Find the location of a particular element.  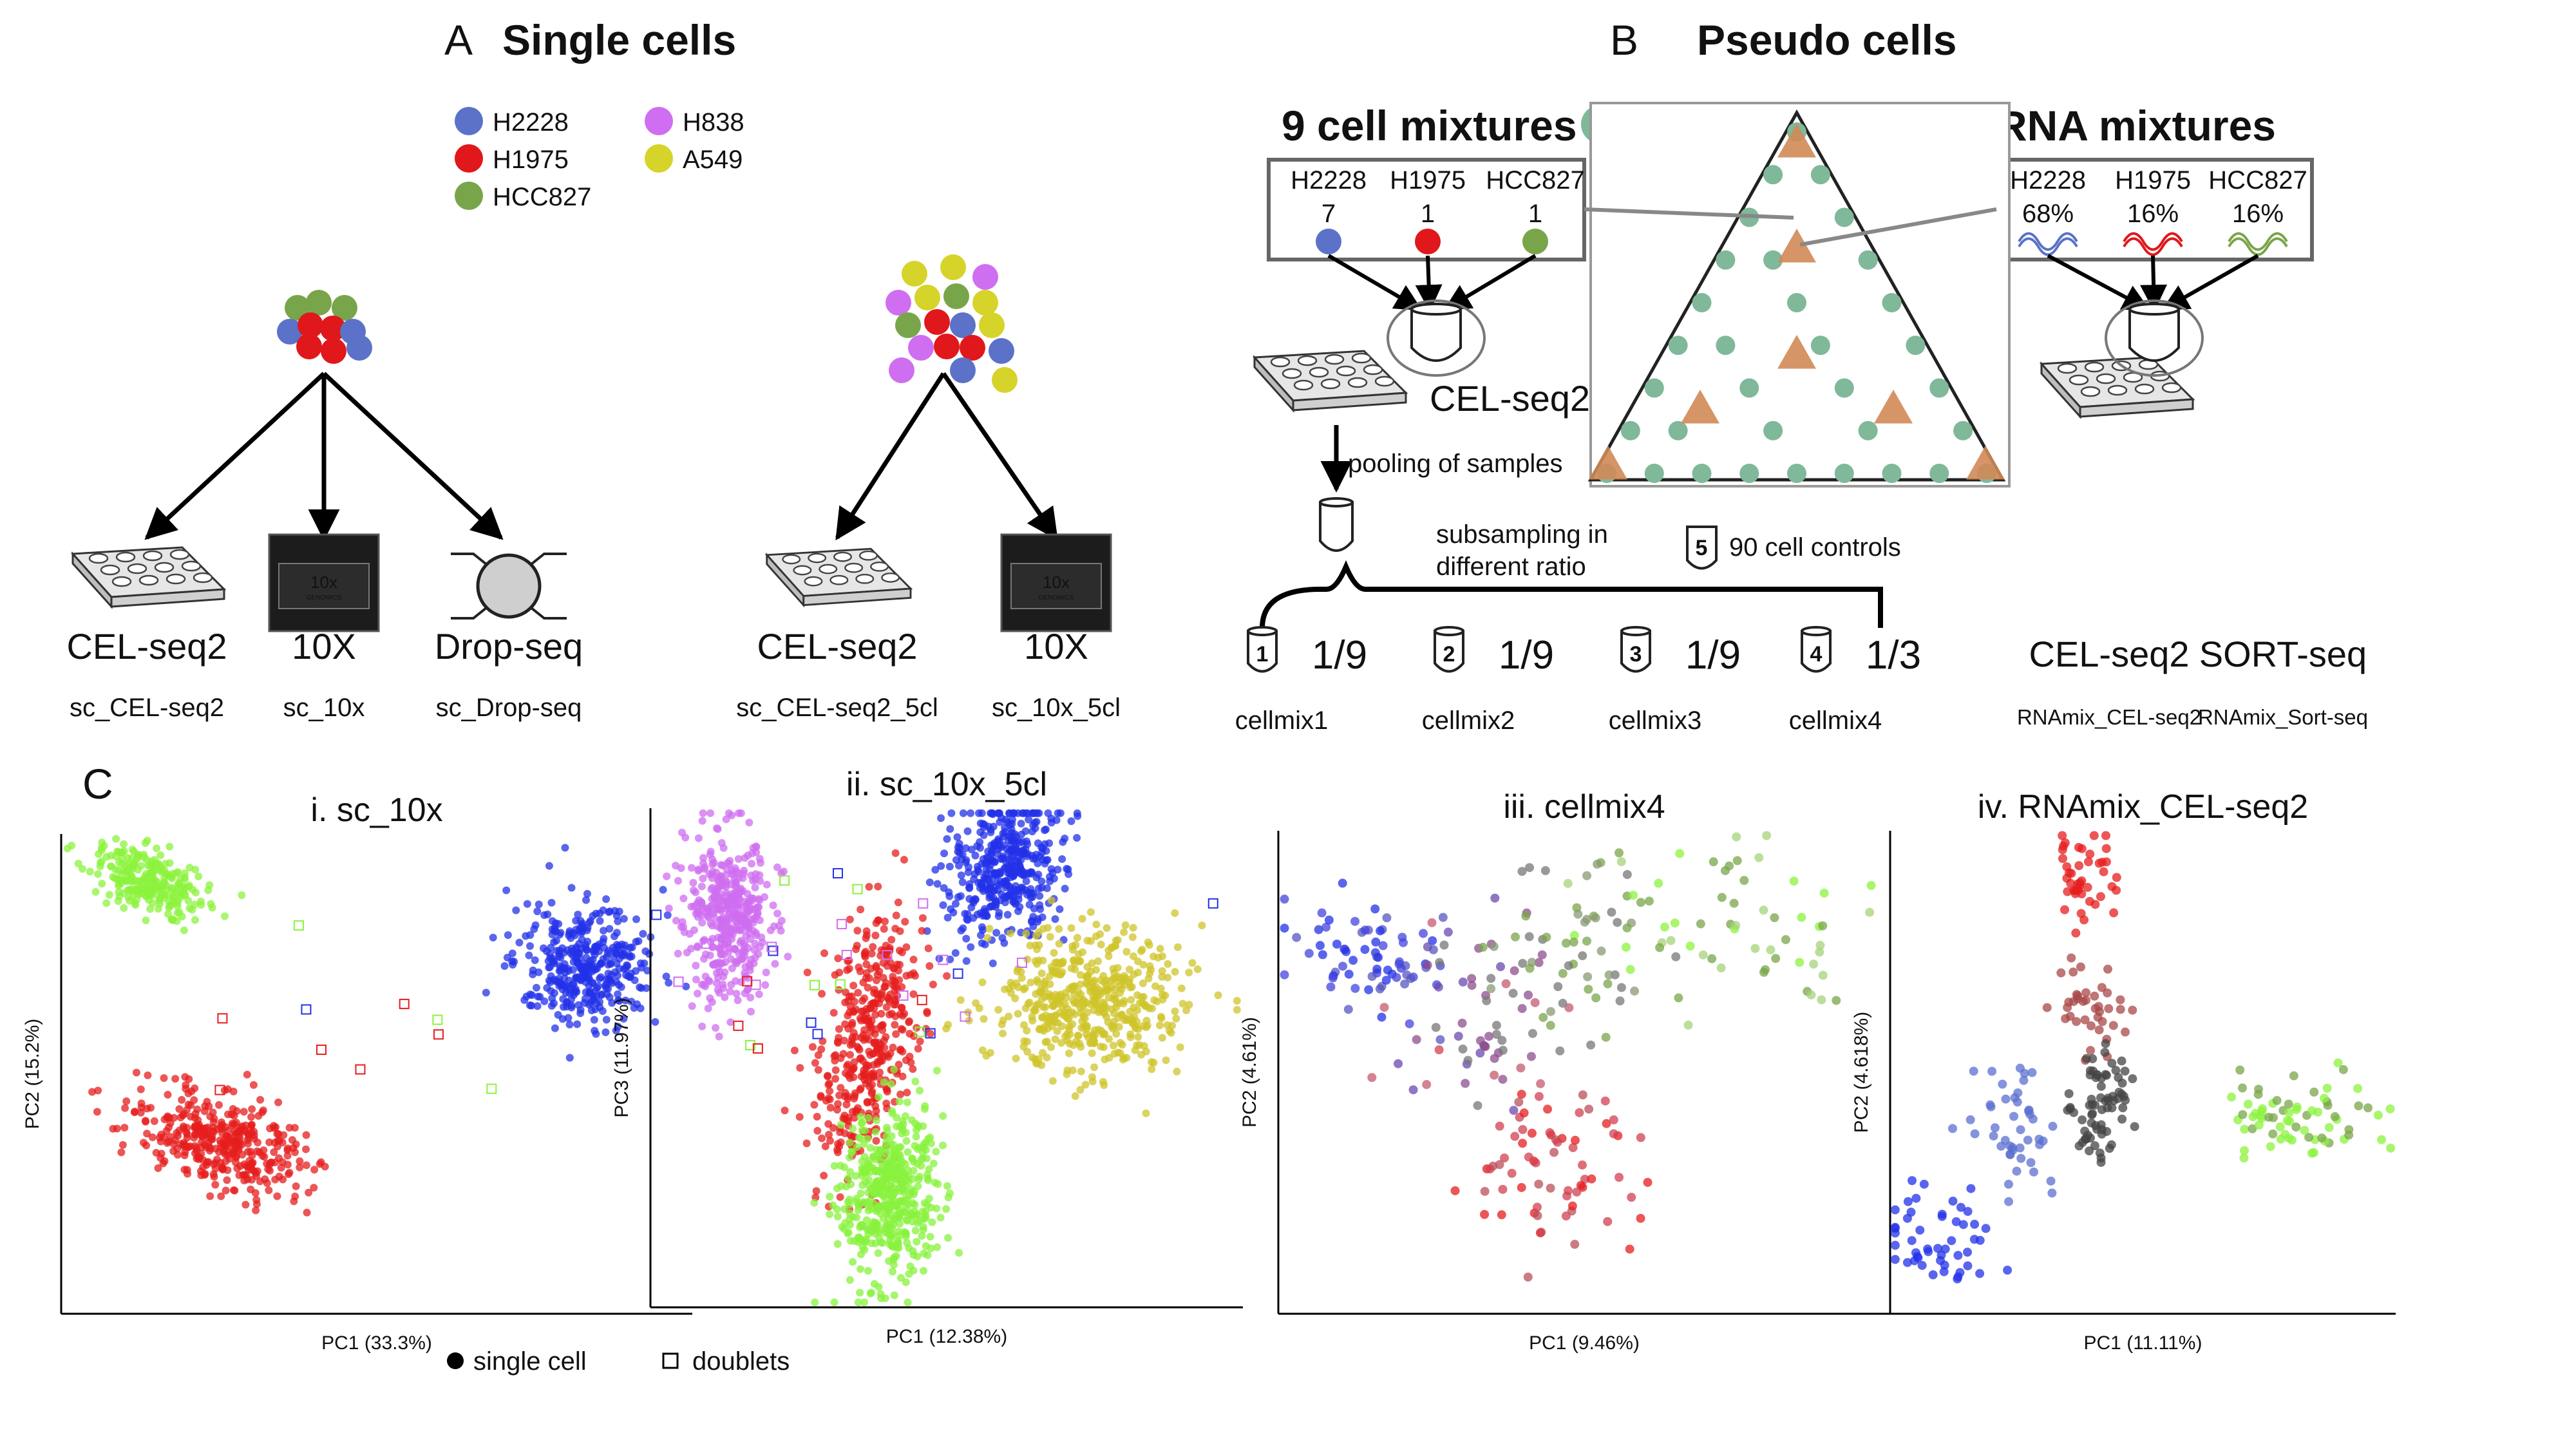

rna-wave-icon is located at coordinates (2048, 241).